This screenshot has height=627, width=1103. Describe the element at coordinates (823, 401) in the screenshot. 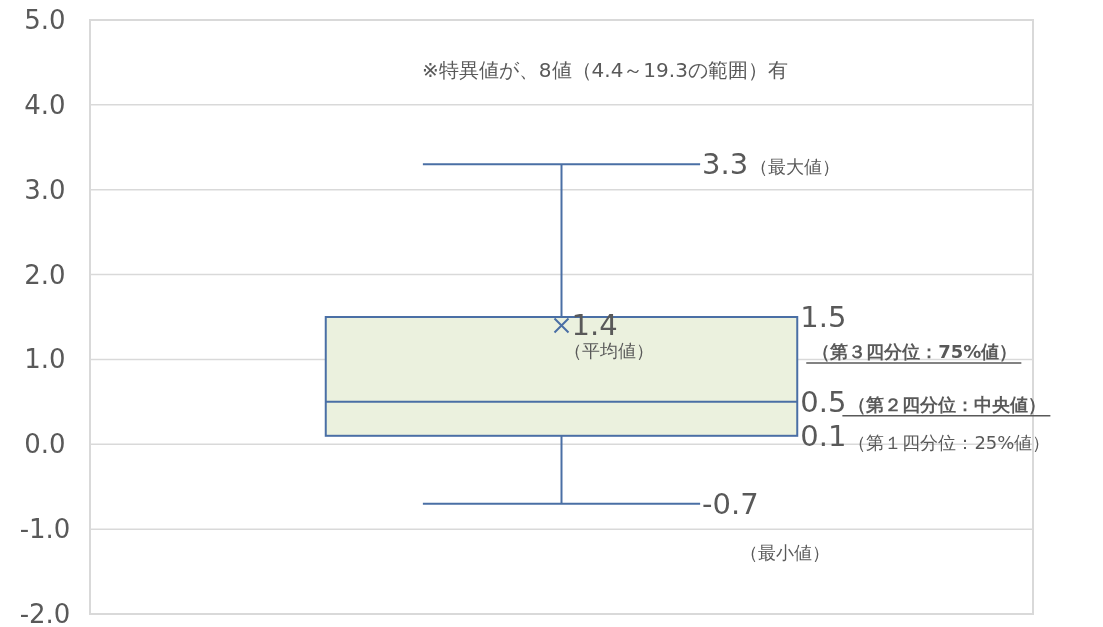

I see `annotation: 0.5` at that location.